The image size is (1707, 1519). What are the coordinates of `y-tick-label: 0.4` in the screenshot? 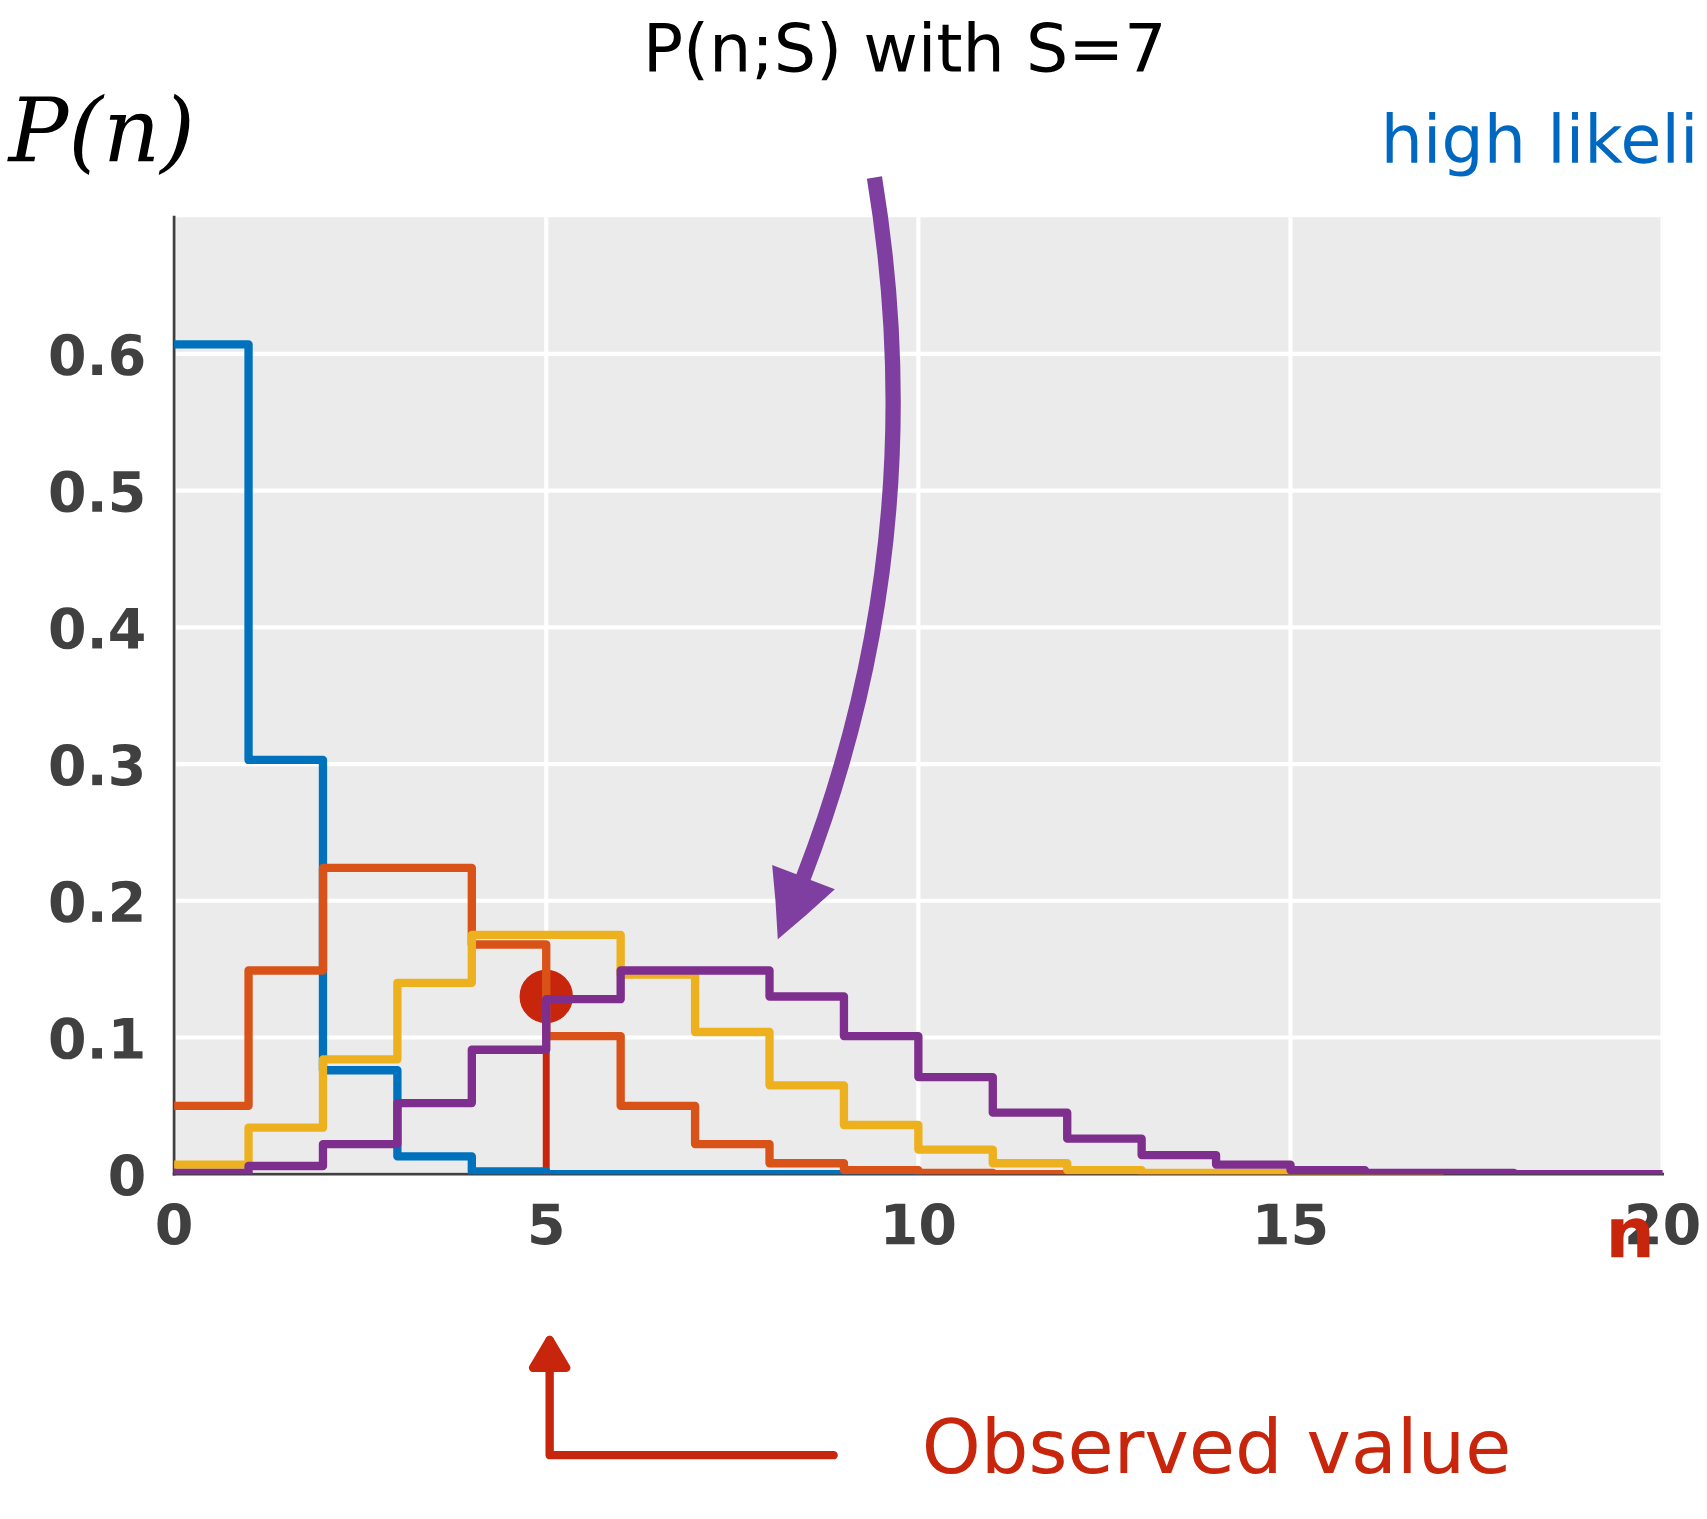 It's located at (97, 628).